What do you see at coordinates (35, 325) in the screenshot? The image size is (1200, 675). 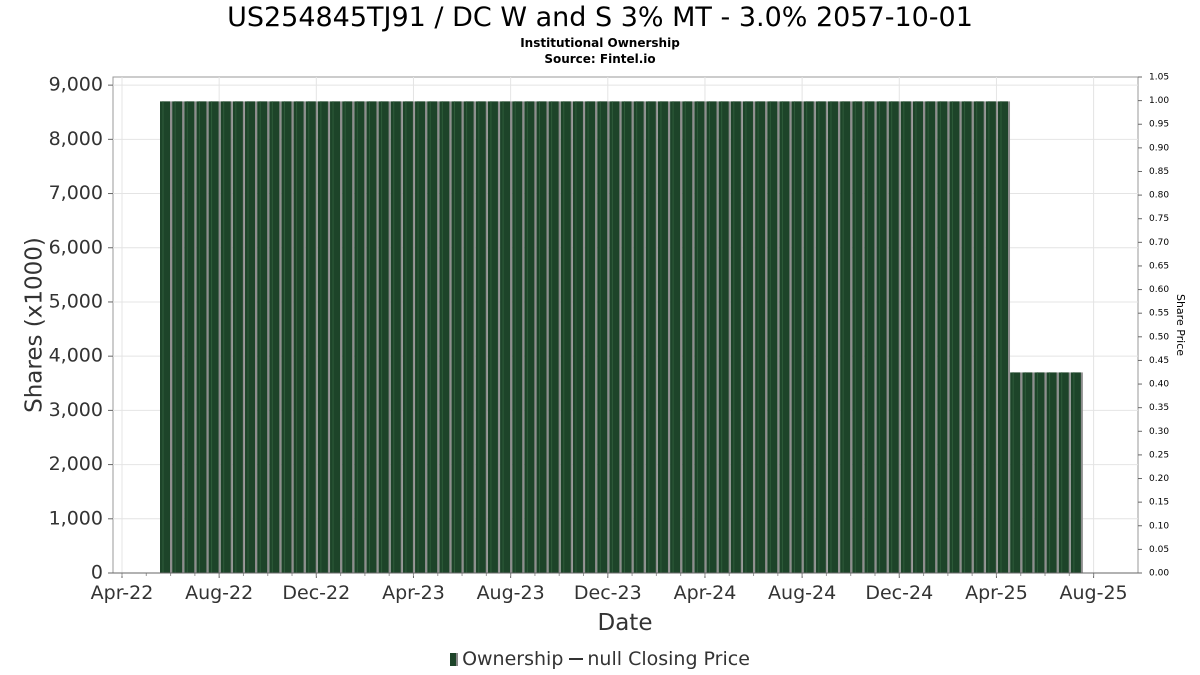 I see `y-axis-title: Shares (x1000)` at bounding box center [35, 325].